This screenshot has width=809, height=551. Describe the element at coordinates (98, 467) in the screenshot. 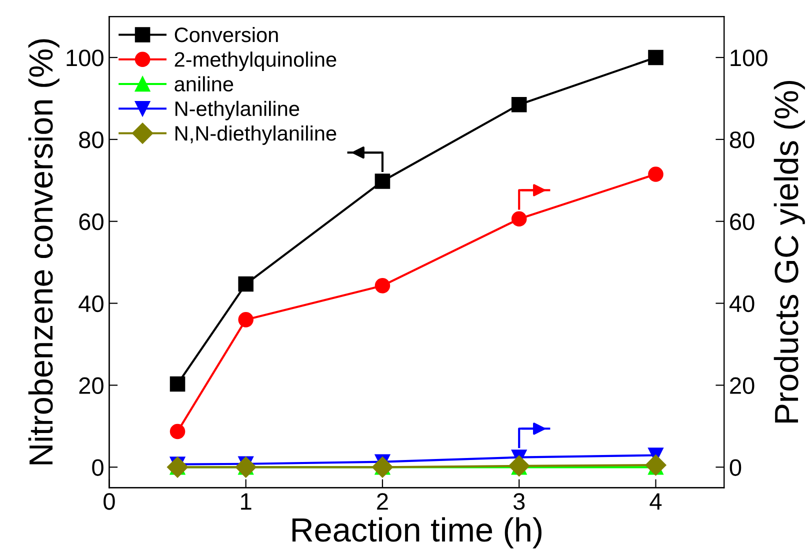

I see `y-tick-label: 0` at that location.